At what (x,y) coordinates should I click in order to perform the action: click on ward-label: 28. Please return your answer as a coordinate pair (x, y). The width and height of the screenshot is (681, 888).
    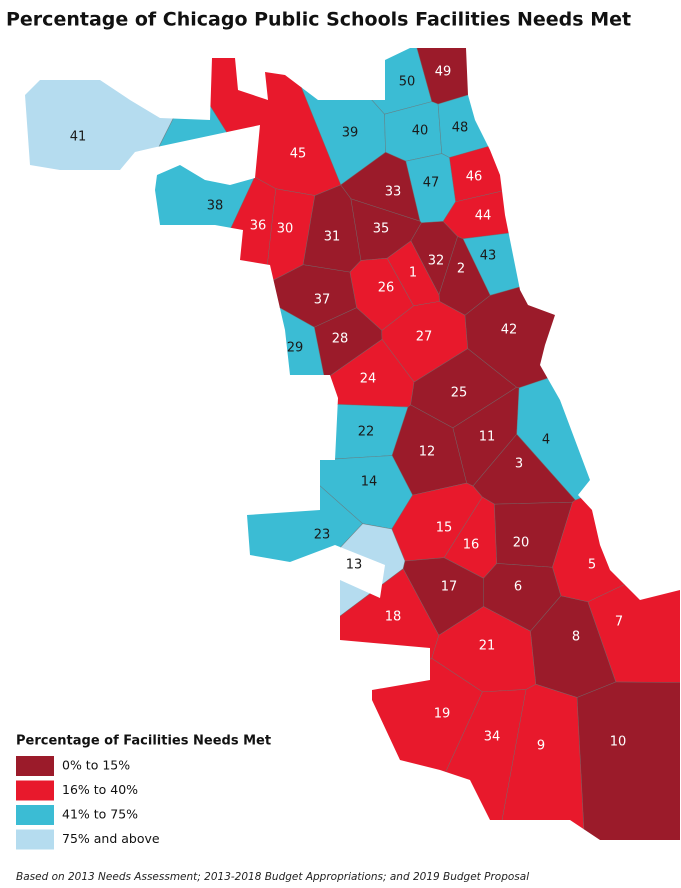
    Looking at the image, I should click on (340, 339).